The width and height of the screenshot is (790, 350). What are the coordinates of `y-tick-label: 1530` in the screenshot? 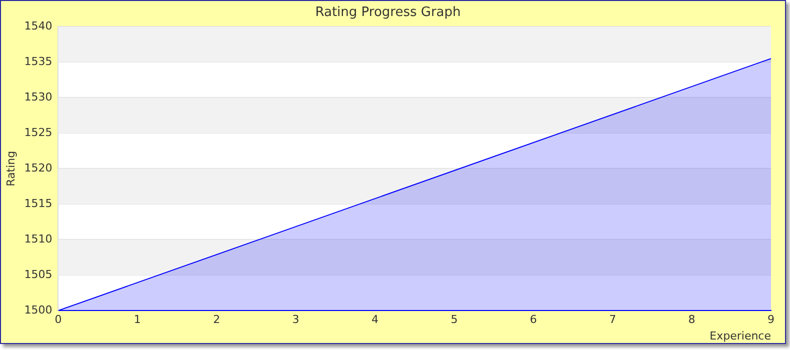 It's located at (38, 97).